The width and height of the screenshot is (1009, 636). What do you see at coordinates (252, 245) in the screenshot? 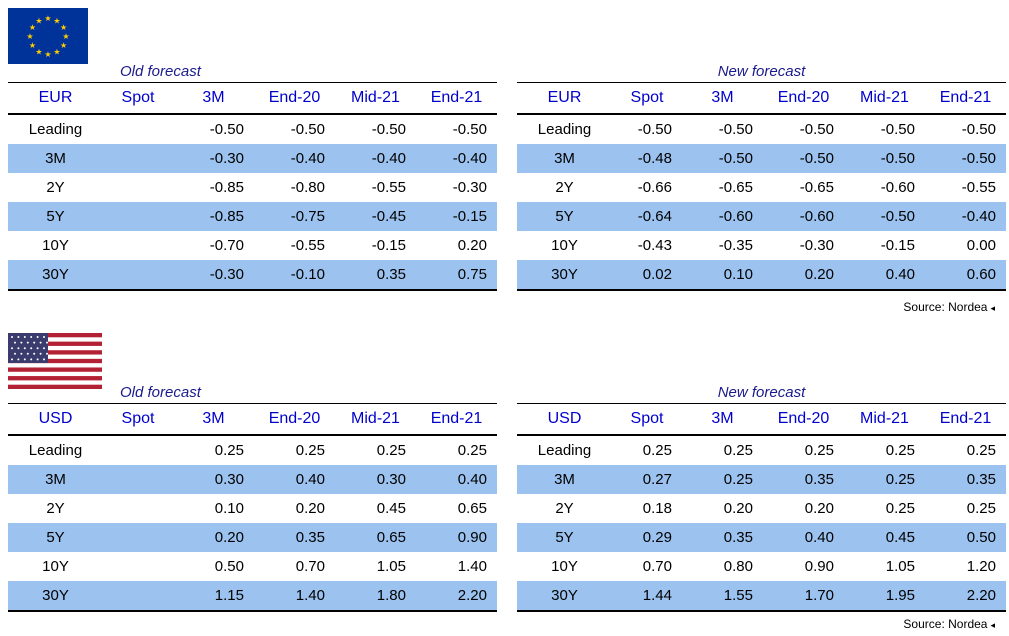
I see `table-row: 10Y -0.70 -0.55 -0.15 0.20` at bounding box center [252, 245].